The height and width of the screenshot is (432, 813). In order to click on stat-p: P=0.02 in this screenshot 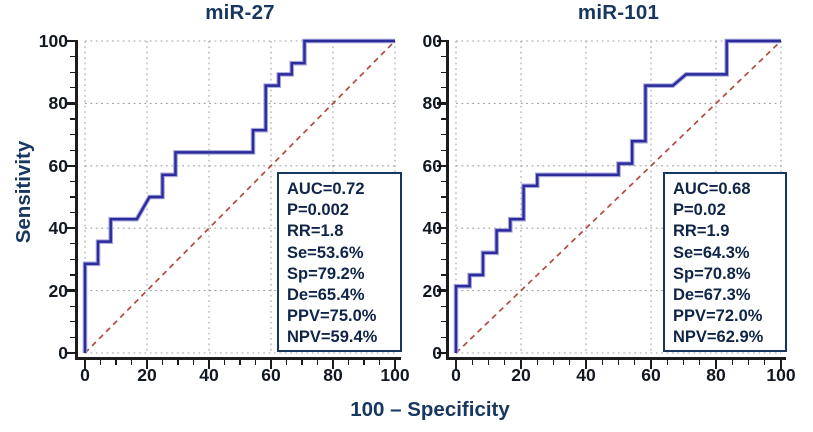, I will do `click(699, 210)`.